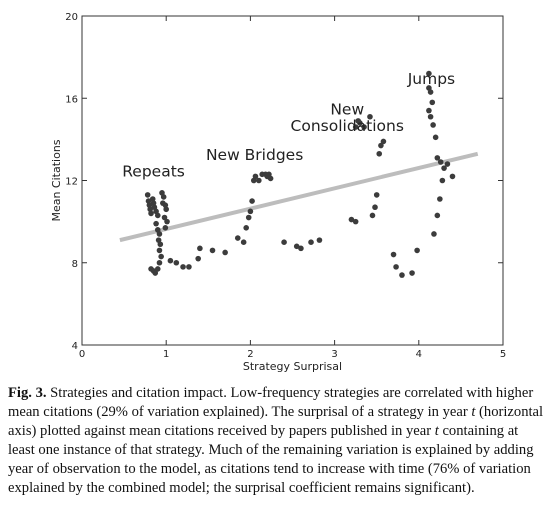  Describe the element at coordinates (75, 264) in the screenshot. I see `y-tick-label: 8` at that location.